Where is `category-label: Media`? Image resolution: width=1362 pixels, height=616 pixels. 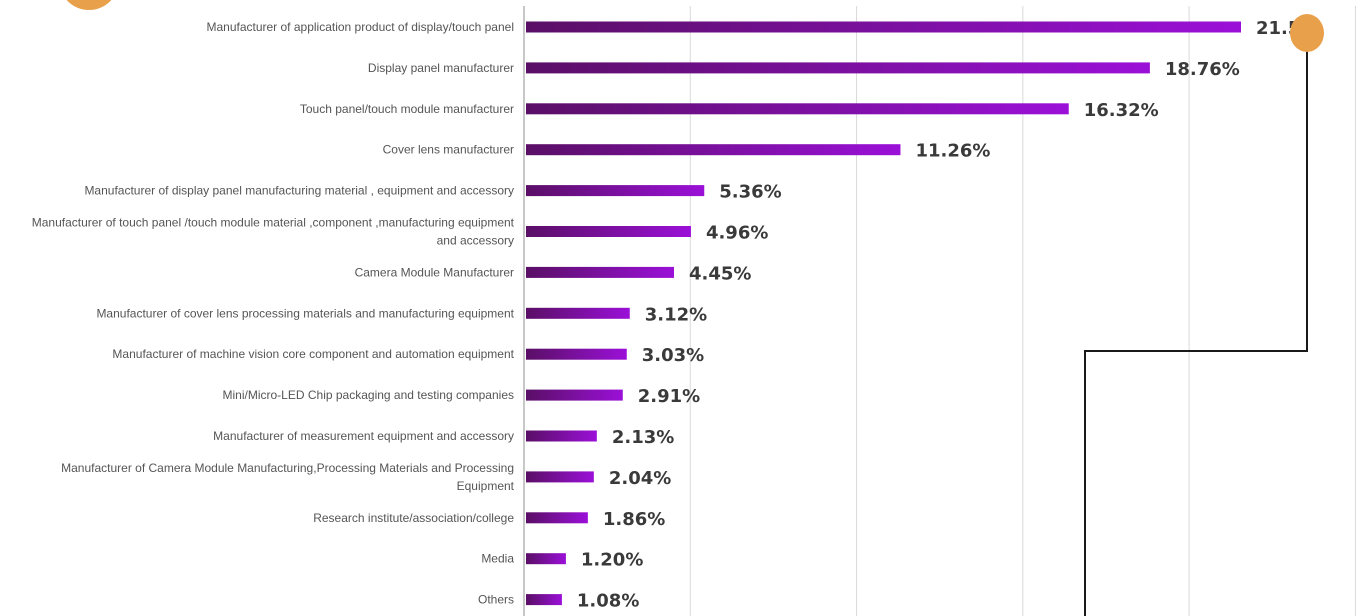
category-label: Media is located at coordinates (497, 559).